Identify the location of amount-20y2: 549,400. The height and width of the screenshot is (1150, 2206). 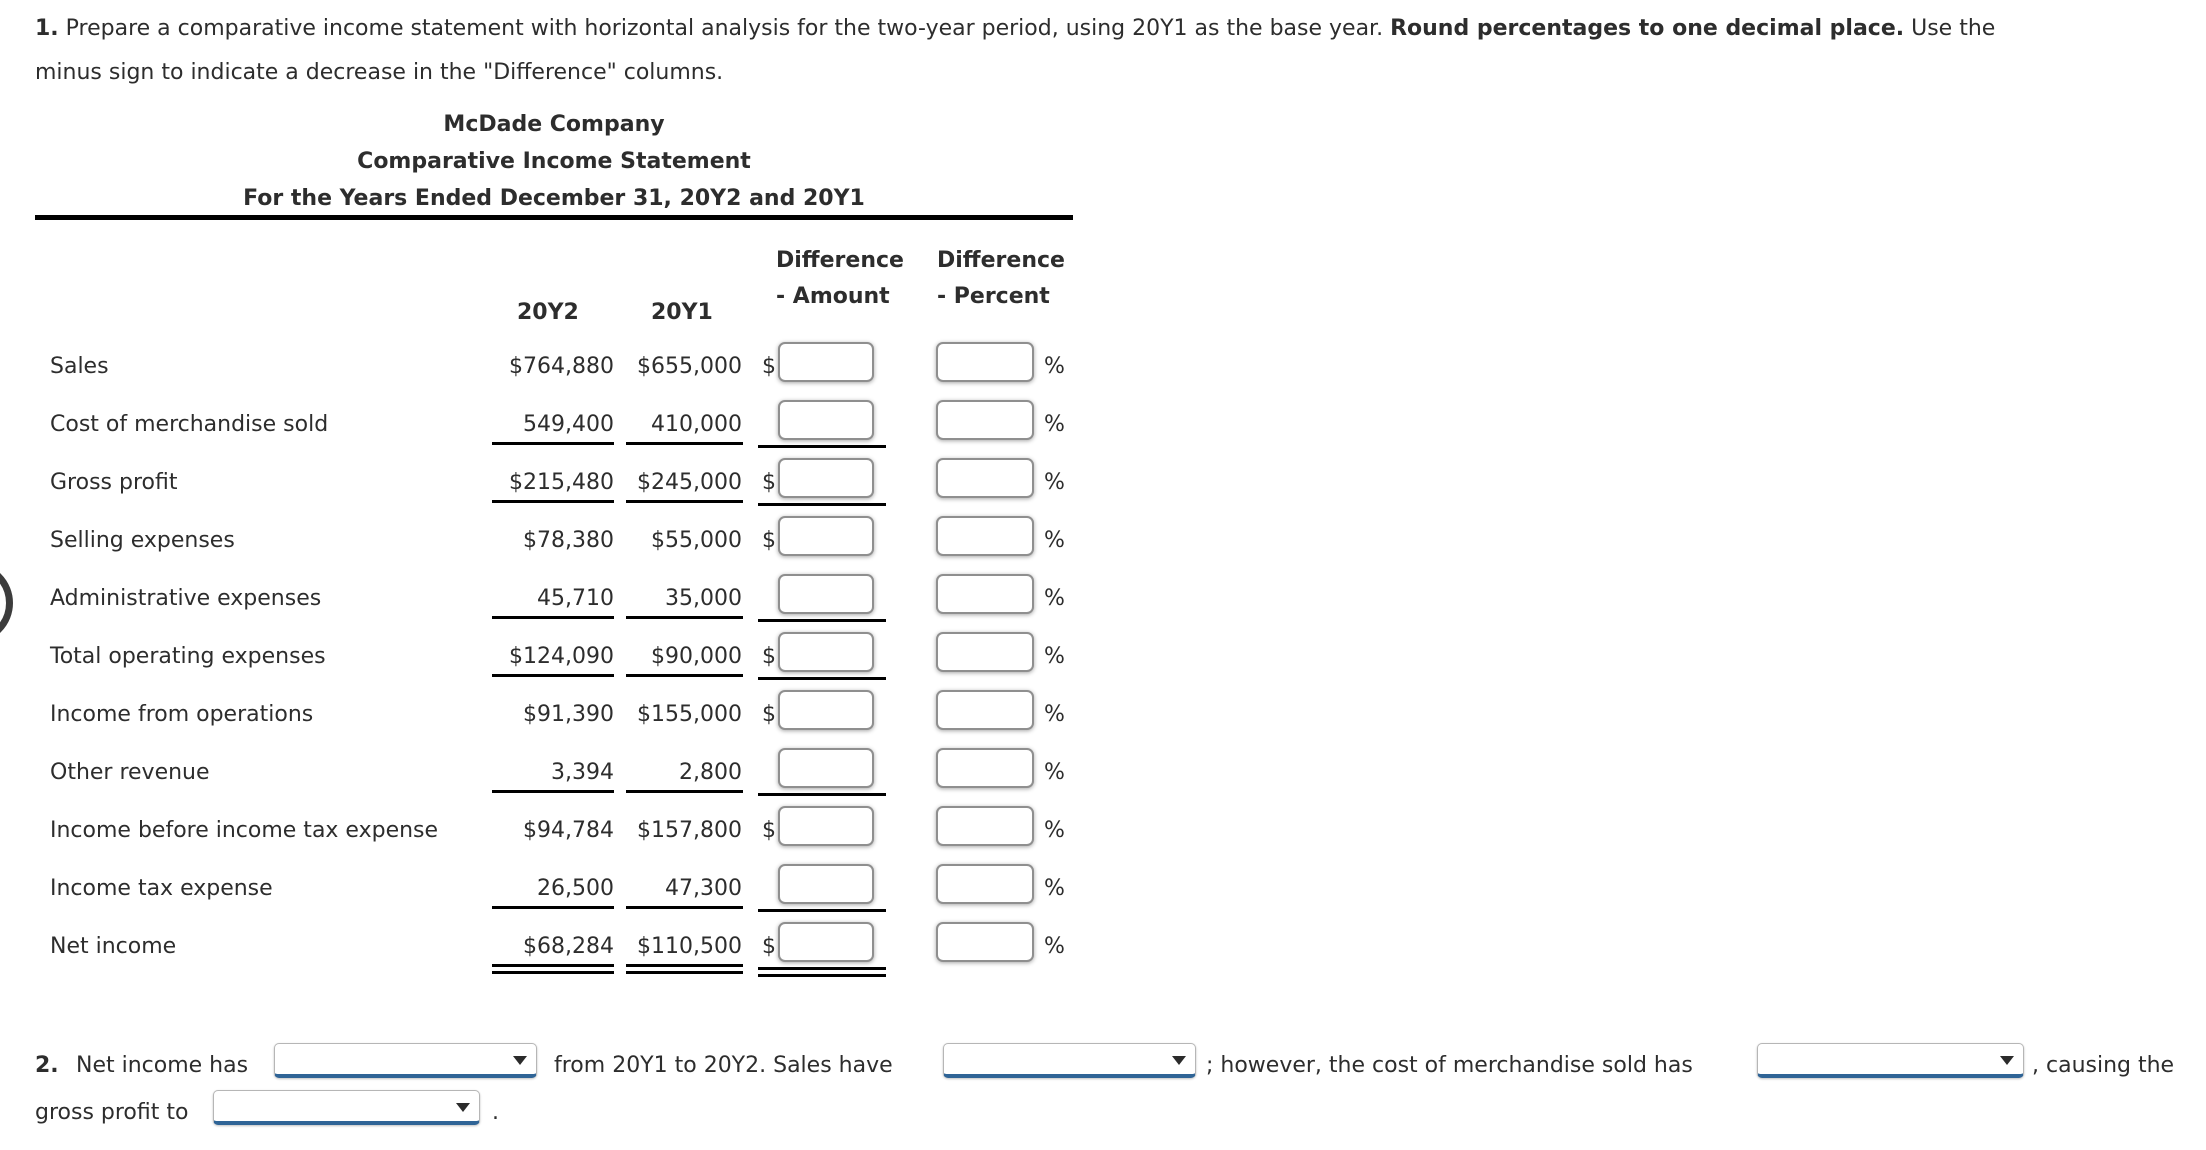
(568, 424).